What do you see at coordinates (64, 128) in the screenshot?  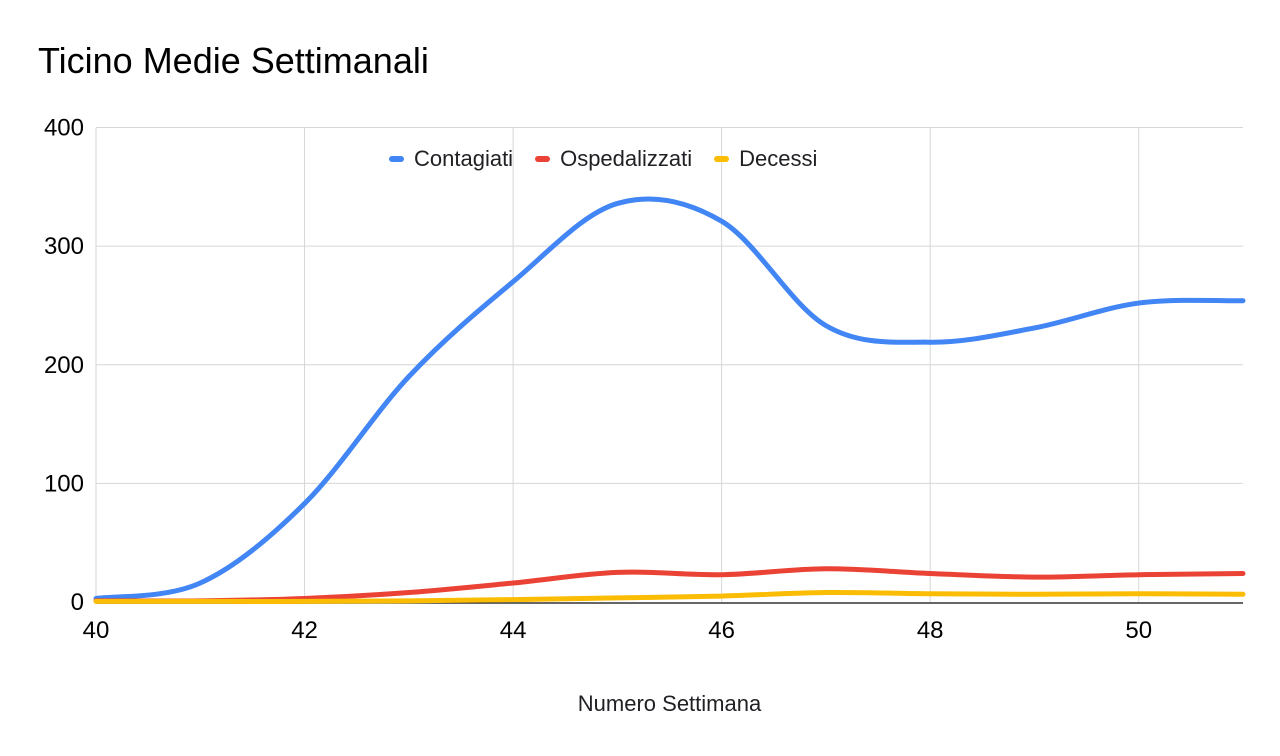 I see `y-tick-label-400: 400` at bounding box center [64, 128].